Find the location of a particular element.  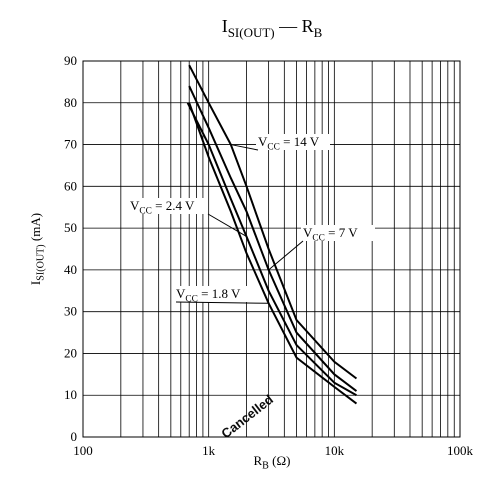

series-label-part: = 7 V is located at coordinates (341, 232).